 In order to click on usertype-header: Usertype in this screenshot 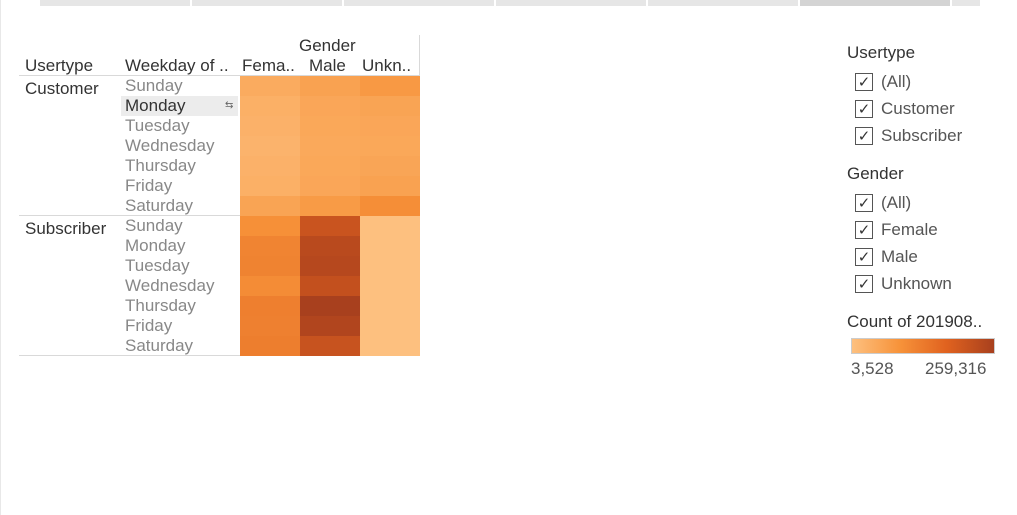, I will do `click(59, 66)`.